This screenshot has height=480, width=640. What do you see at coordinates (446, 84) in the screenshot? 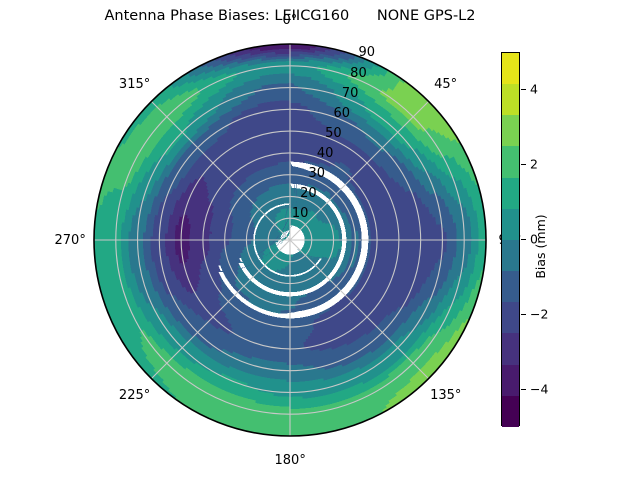
I see `azimuth-tick-label: 45°` at bounding box center [446, 84].